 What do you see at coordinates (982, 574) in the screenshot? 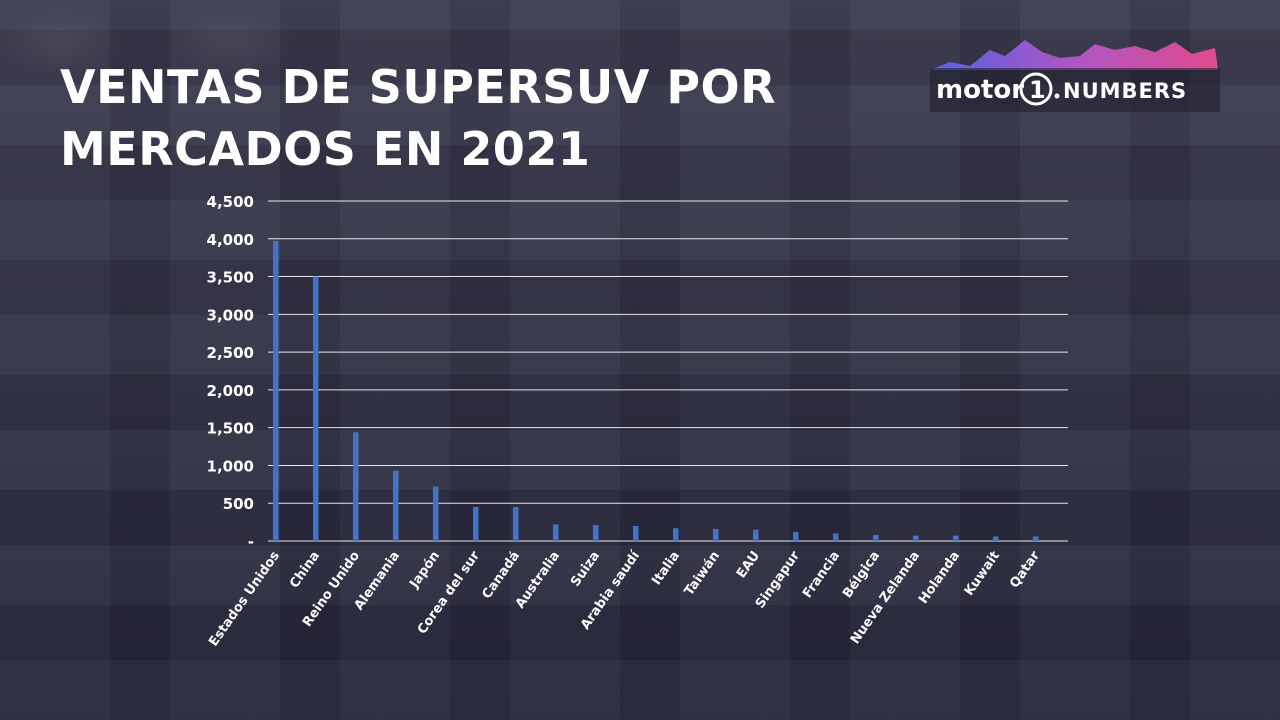
I see `x-tick-label: Kuwait` at bounding box center [982, 574].